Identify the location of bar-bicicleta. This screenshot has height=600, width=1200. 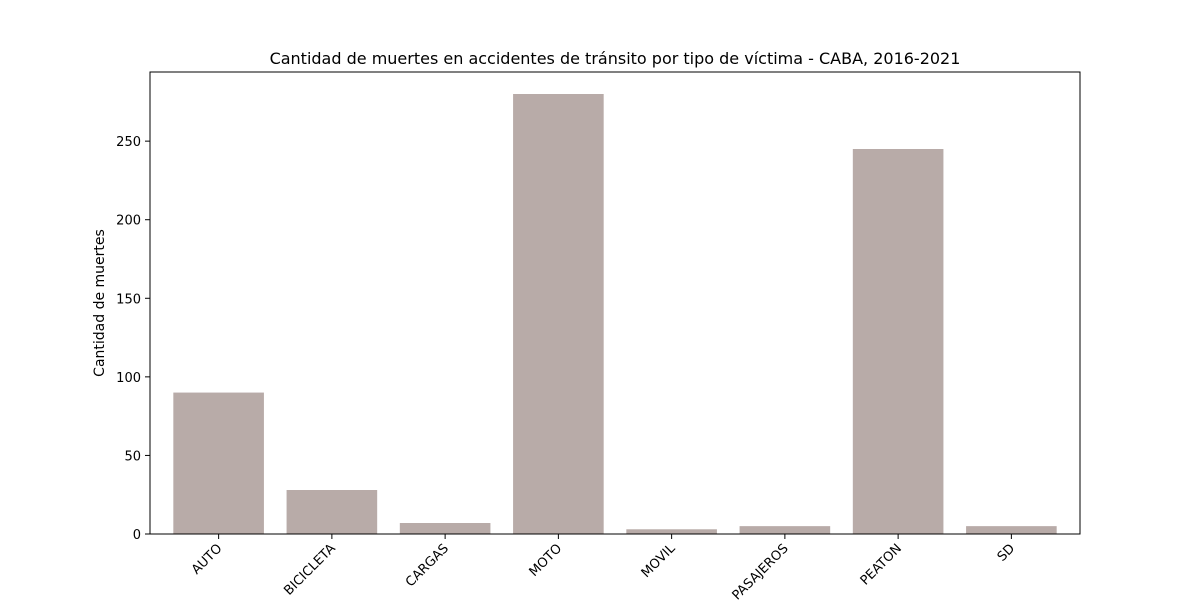
(332, 512).